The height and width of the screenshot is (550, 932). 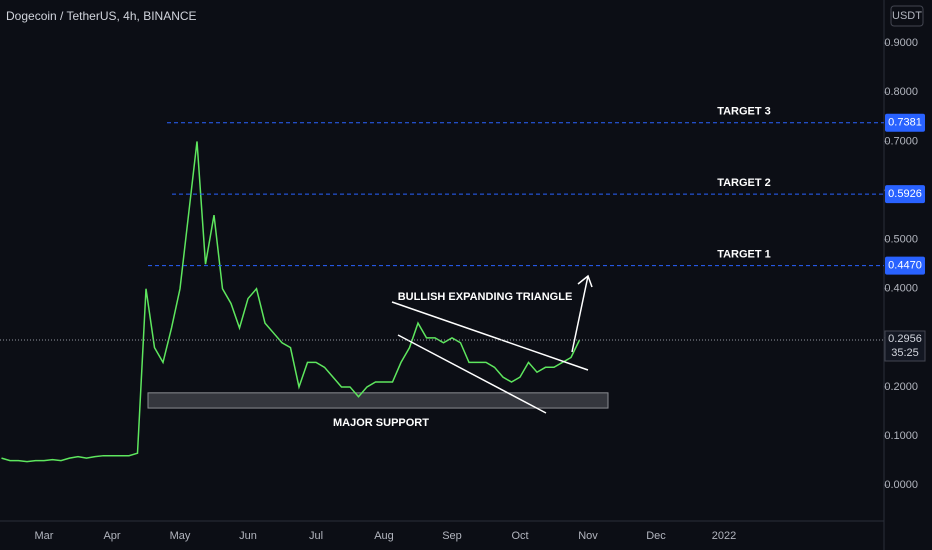 What do you see at coordinates (901, 92) in the screenshot?
I see `y-tick-label: 0.8000` at bounding box center [901, 92].